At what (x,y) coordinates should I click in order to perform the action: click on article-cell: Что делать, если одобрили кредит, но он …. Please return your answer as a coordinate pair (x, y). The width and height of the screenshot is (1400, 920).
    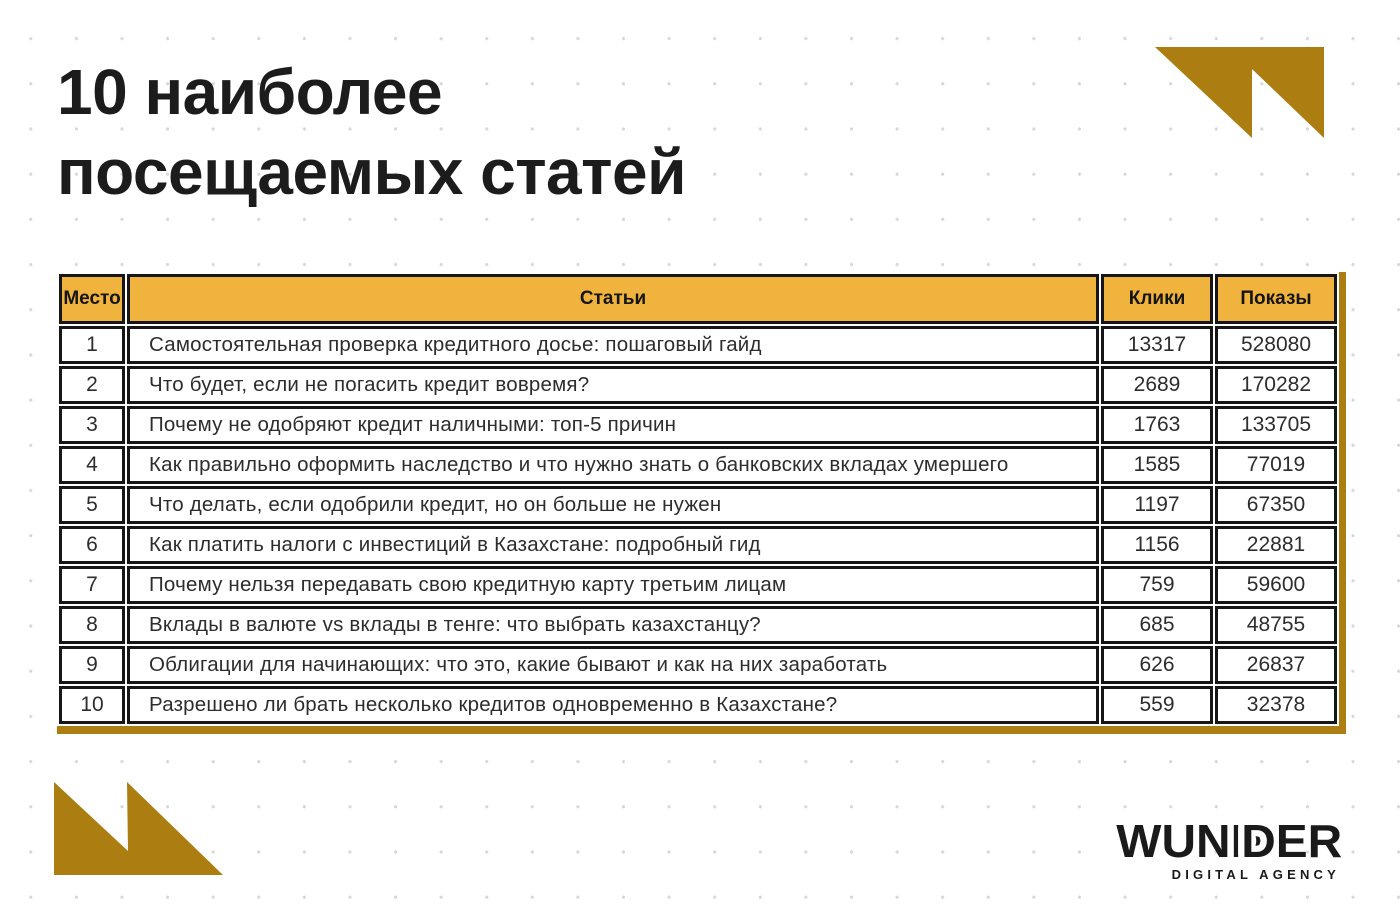
    Looking at the image, I should click on (613, 505).